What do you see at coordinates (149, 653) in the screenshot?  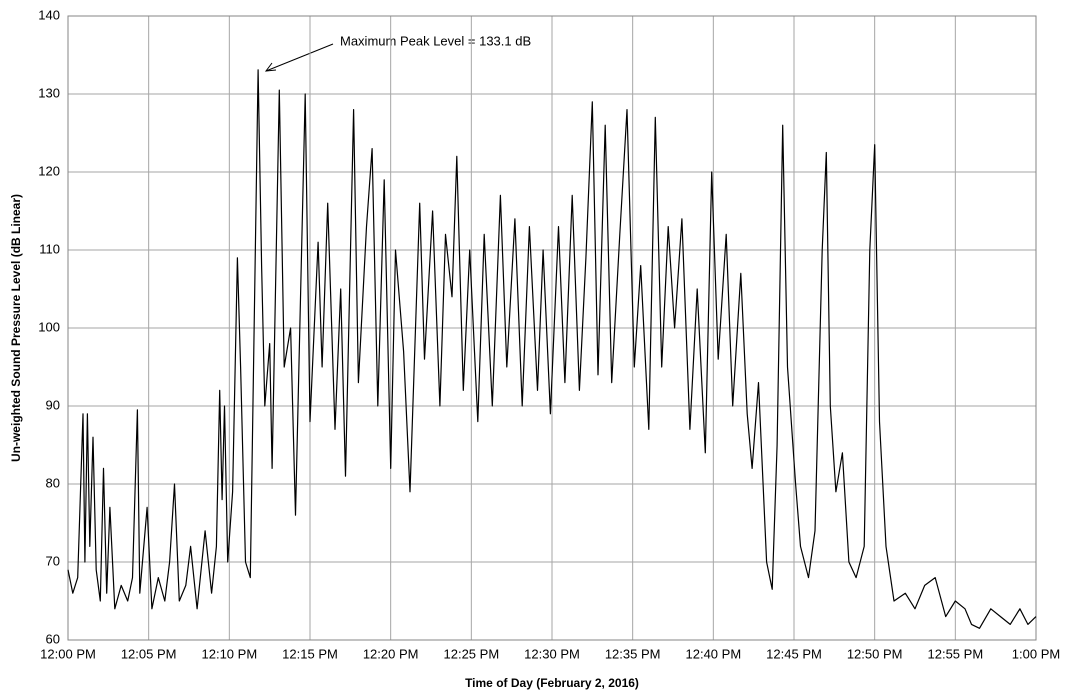 I see `x-tick-label: 12:05 PM` at bounding box center [149, 653].